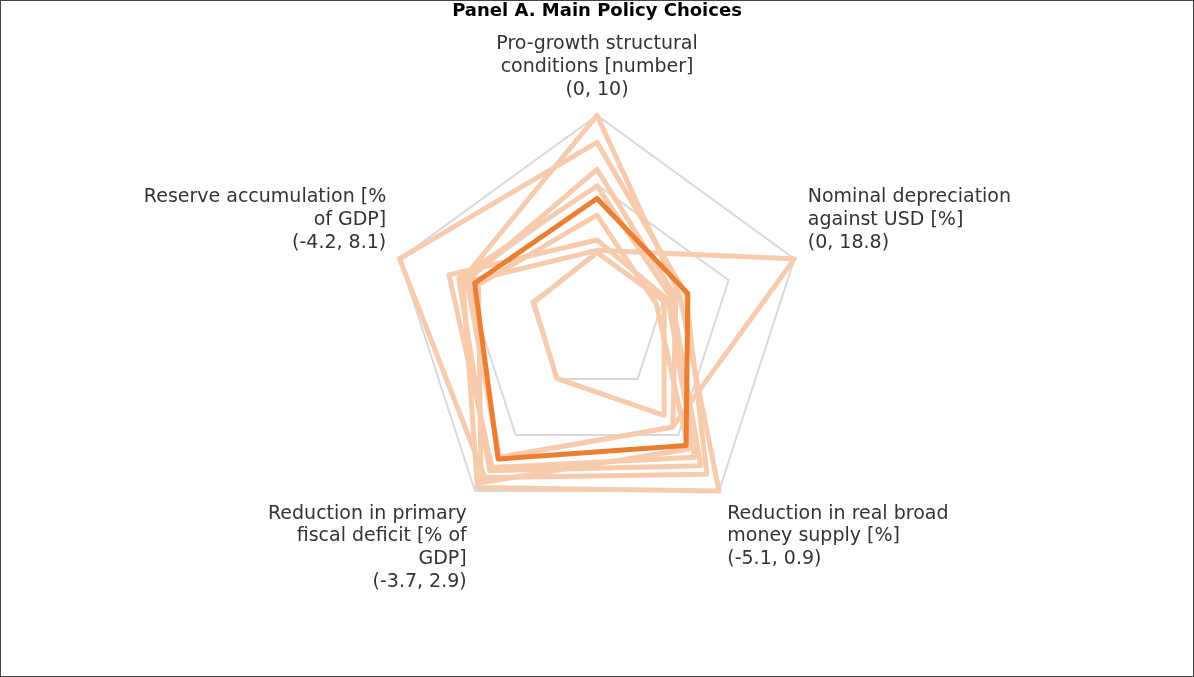 The height and width of the screenshot is (677, 1194). What do you see at coordinates (265, 218) in the screenshot?
I see `spoke-label: Reserve accumulation [% of GDP] (-4.2, 8.1)` at bounding box center [265, 218].